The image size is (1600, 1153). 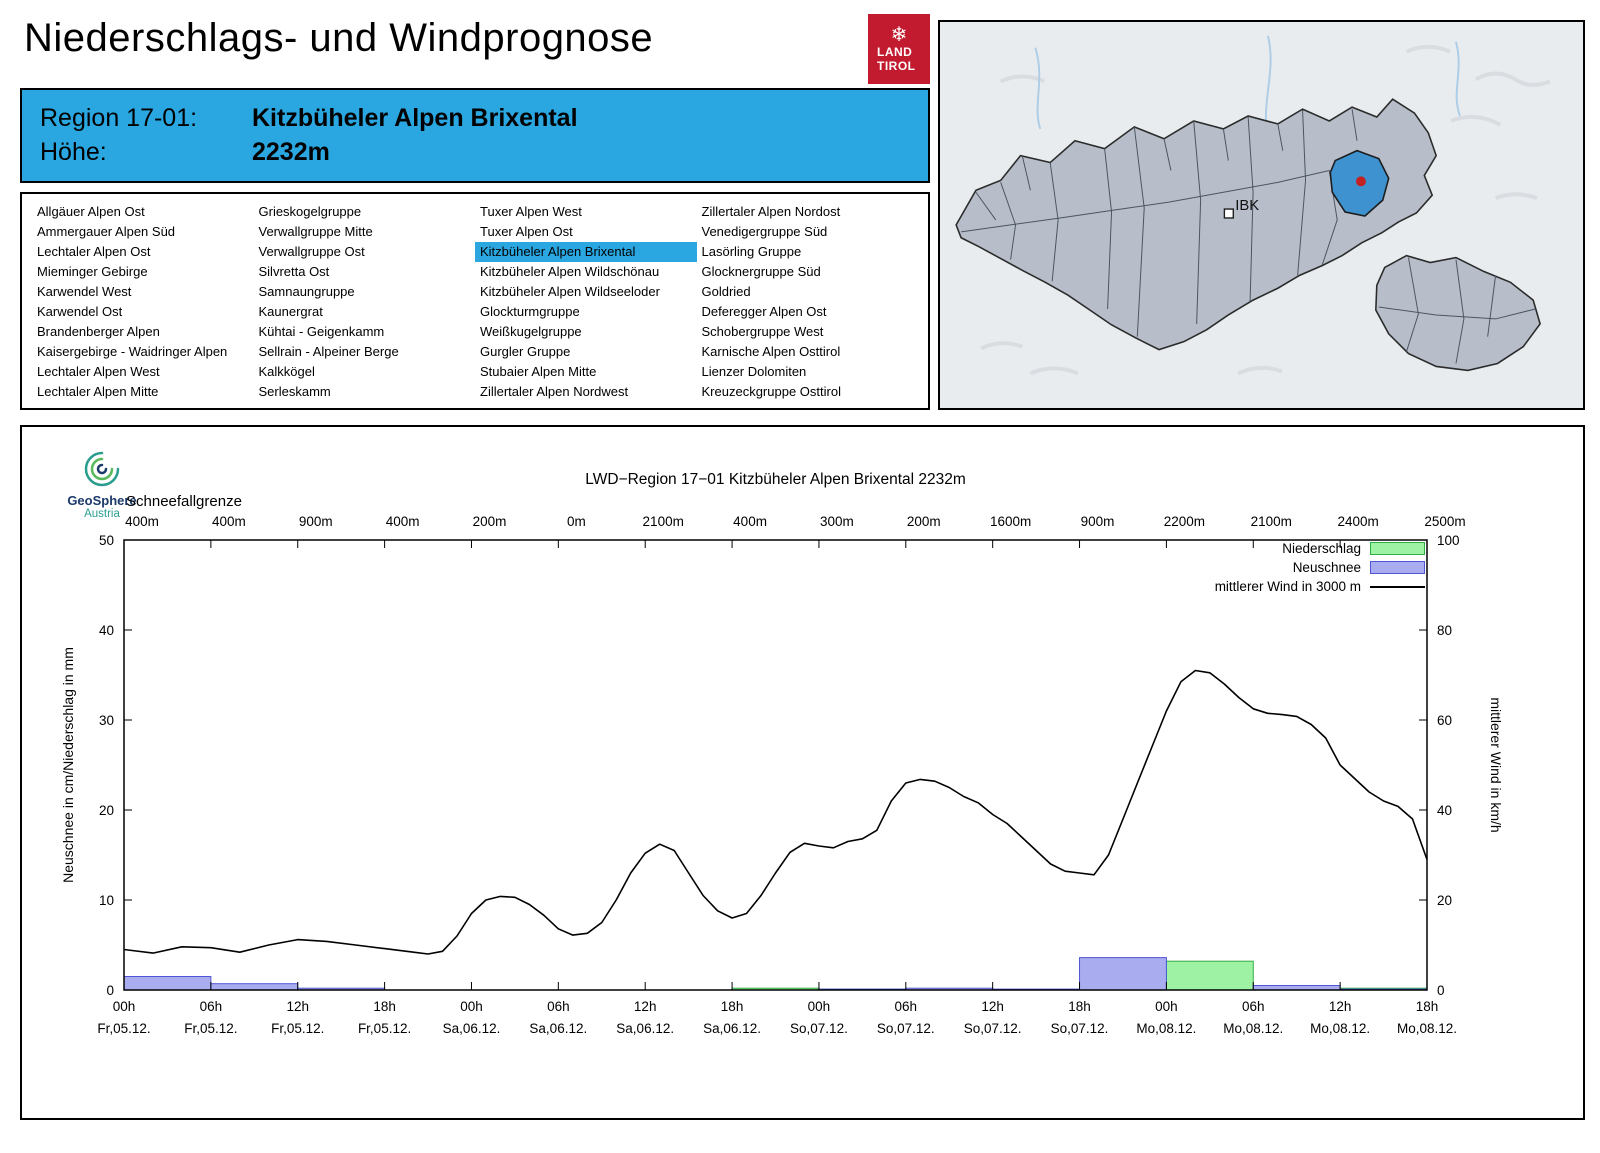 I want to click on page-title: Niederschlags- und Windprognose, so click(x=339, y=38).